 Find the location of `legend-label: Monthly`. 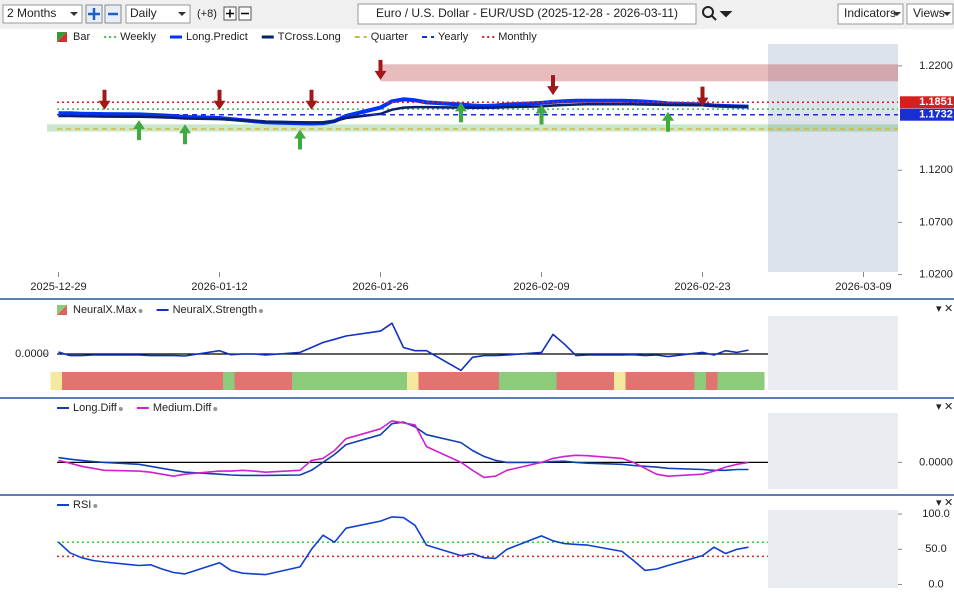

legend-label: Monthly is located at coordinates (517, 37).